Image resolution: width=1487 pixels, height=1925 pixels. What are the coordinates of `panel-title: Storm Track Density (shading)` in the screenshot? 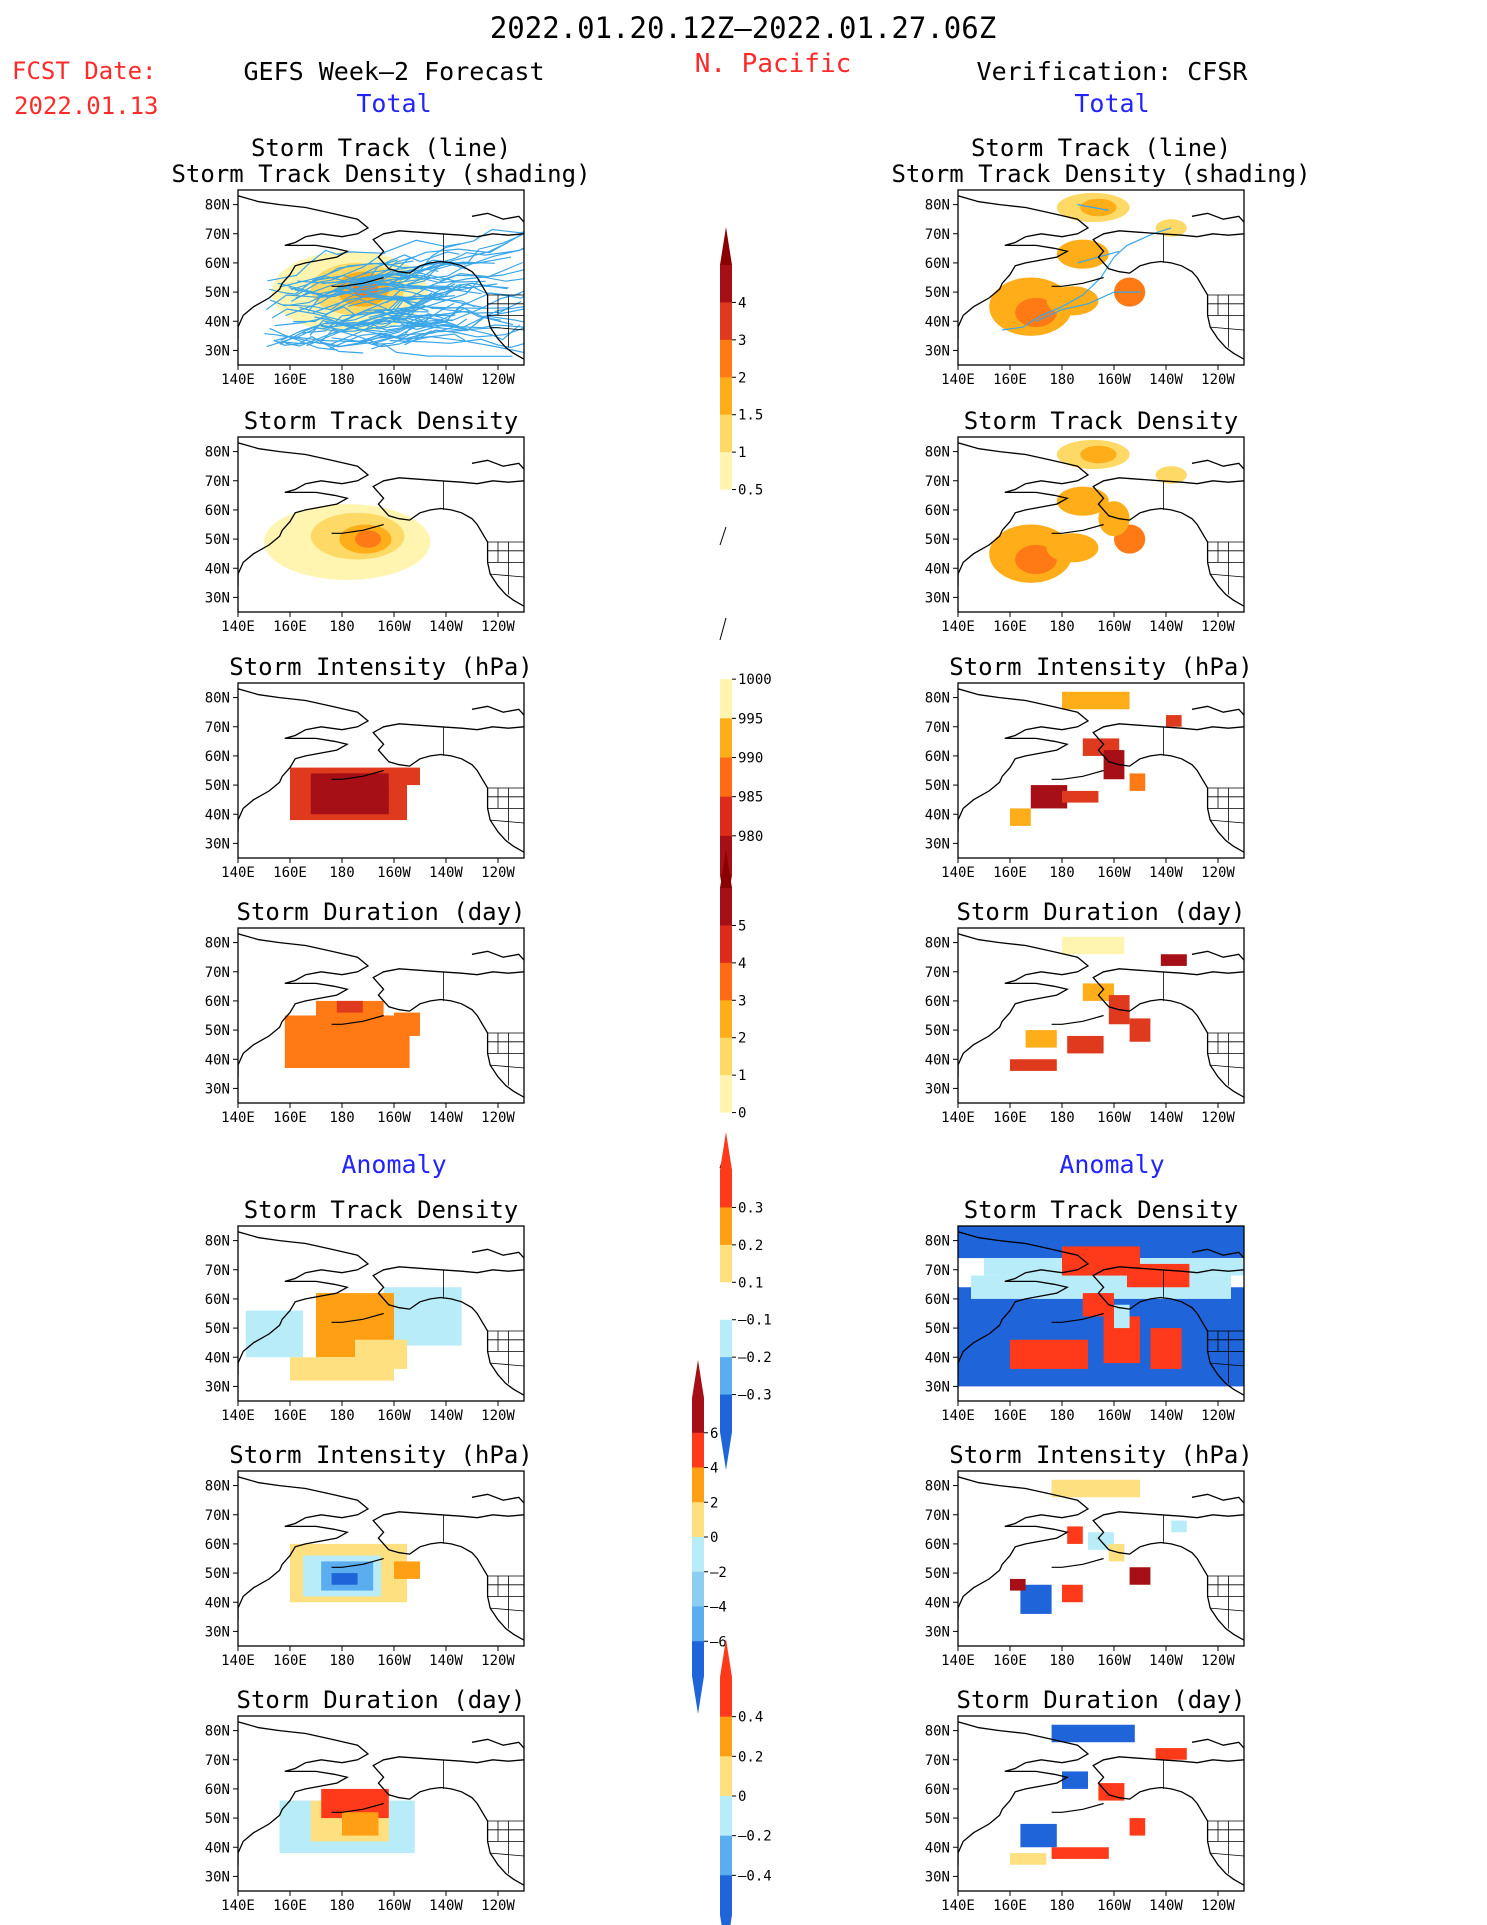 It's located at (1100, 174).